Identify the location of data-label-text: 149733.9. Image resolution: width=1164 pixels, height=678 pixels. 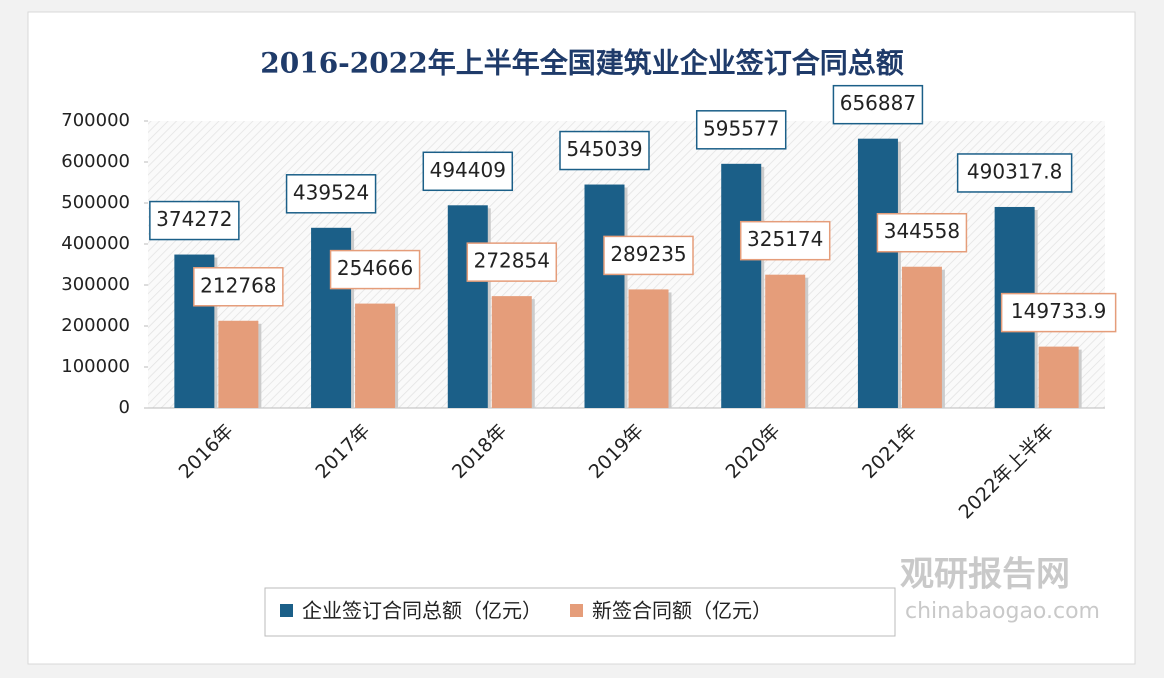
(1058, 311).